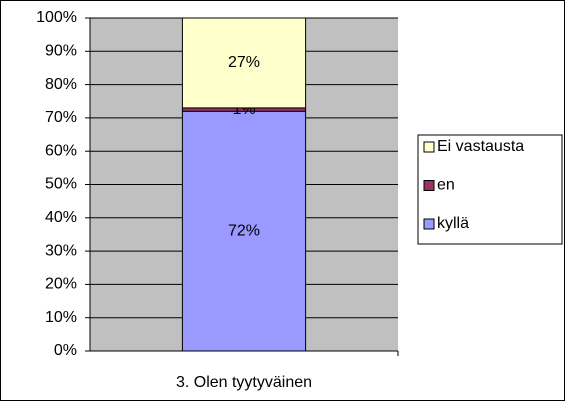  What do you see at coordinates (61, 150) in the screenshot?
I see `y-tick-label: 60%` at bounding box center [61, 150].